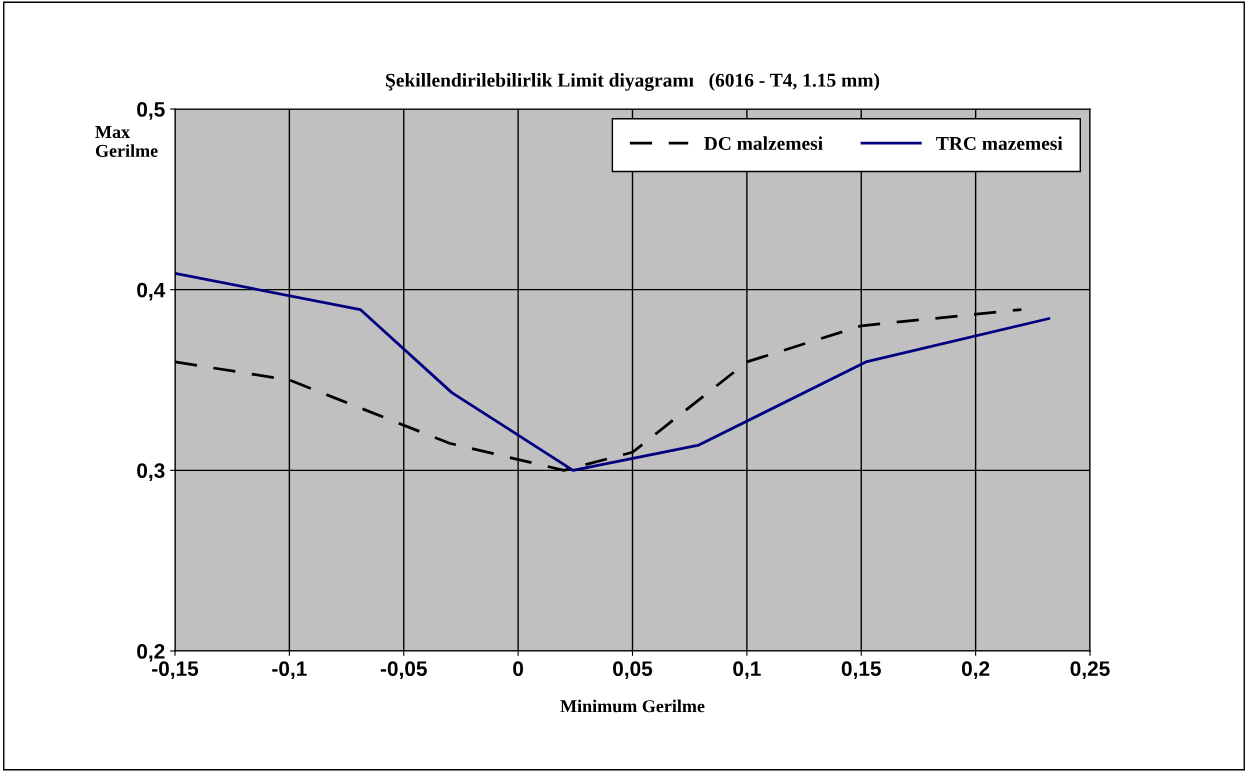 The width and height of the screenshot is (1248, 772). I want to click on x-axis-title: Minimum Gerilme, so click(632, 706).